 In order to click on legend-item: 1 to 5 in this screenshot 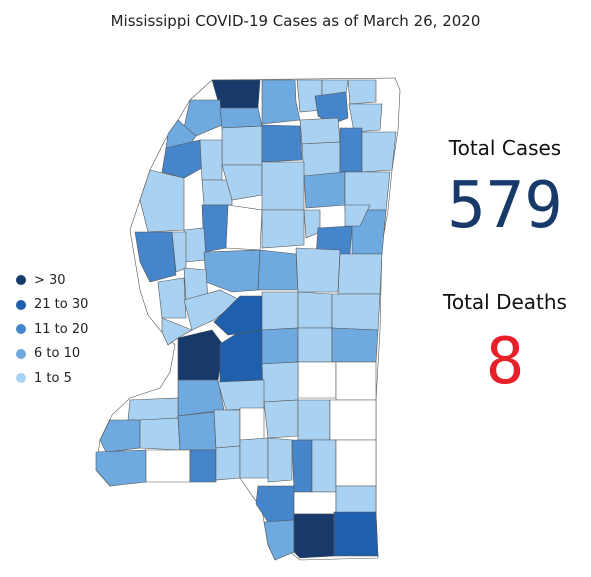, I will do `click(52, 378)`.